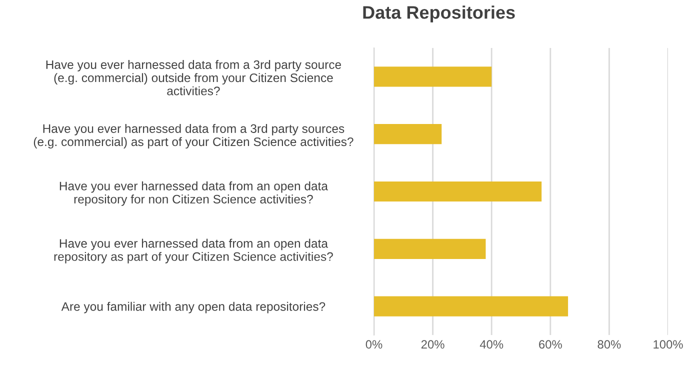  Describe the element at coordinates (194, 136) in the screenshot. I see `y-tick-label: Have you ever harnessed data from a 3rd party sources (e.g. commercial) as part of your Citizen Science activities?` at that location.